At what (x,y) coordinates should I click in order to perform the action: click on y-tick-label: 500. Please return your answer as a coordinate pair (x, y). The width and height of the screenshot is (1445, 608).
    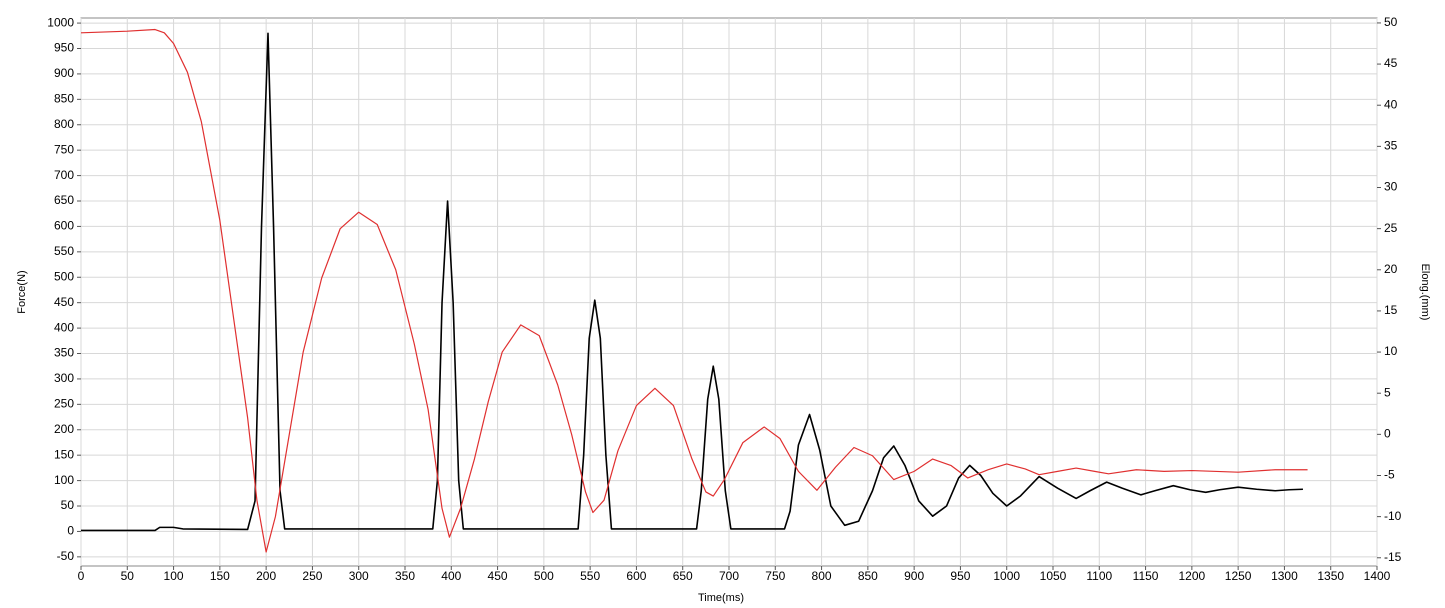
    Looking at the image, I should click on (64, 276).